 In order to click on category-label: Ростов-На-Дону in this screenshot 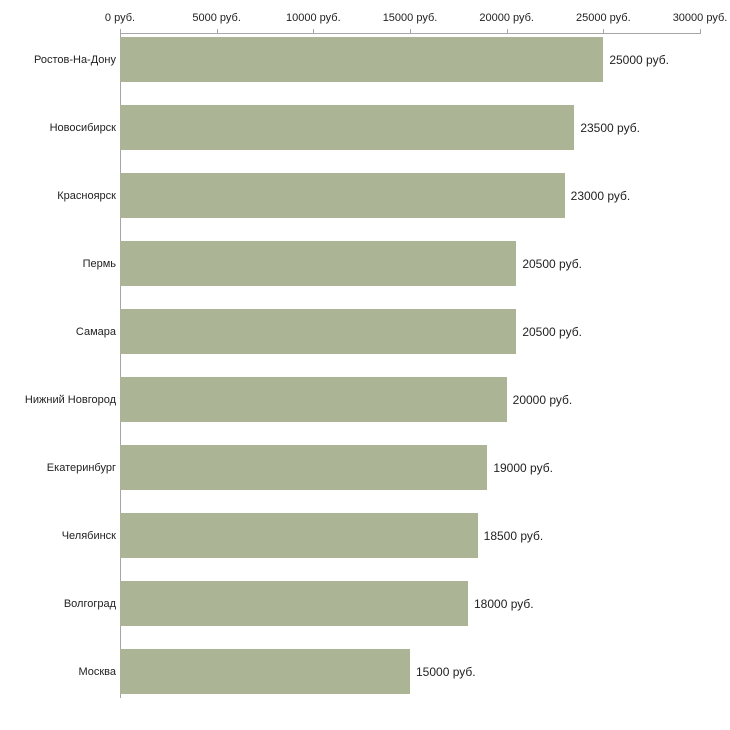, I will do `click(74, 59)`.